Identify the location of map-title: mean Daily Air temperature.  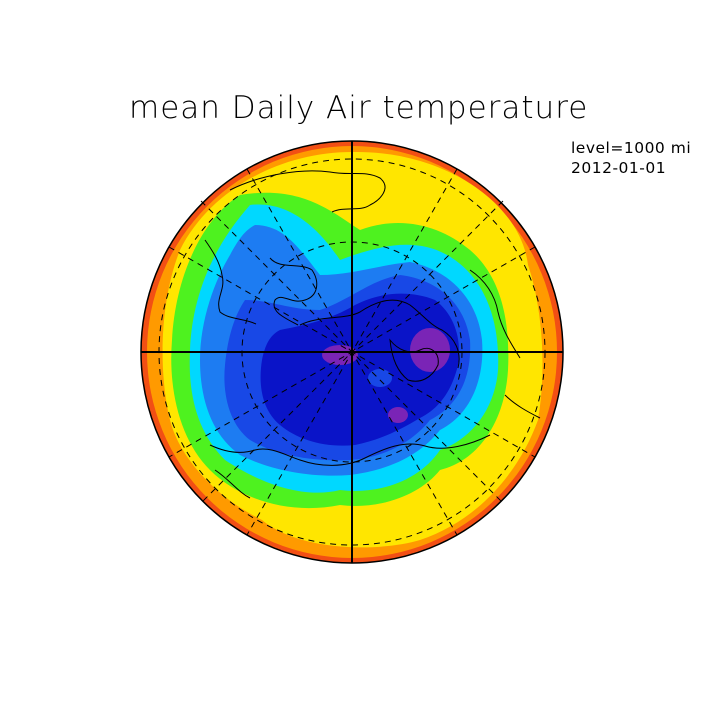
(359, 108).